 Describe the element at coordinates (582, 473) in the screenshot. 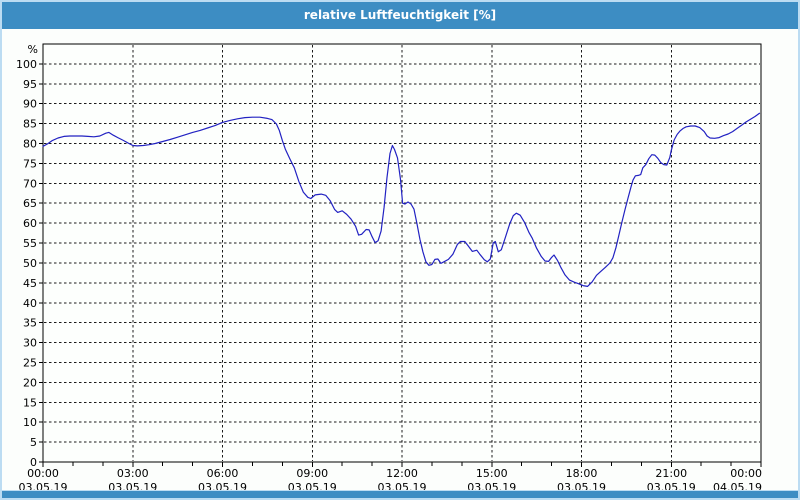

I see `x-tick-time-label: 18:00` at that location.